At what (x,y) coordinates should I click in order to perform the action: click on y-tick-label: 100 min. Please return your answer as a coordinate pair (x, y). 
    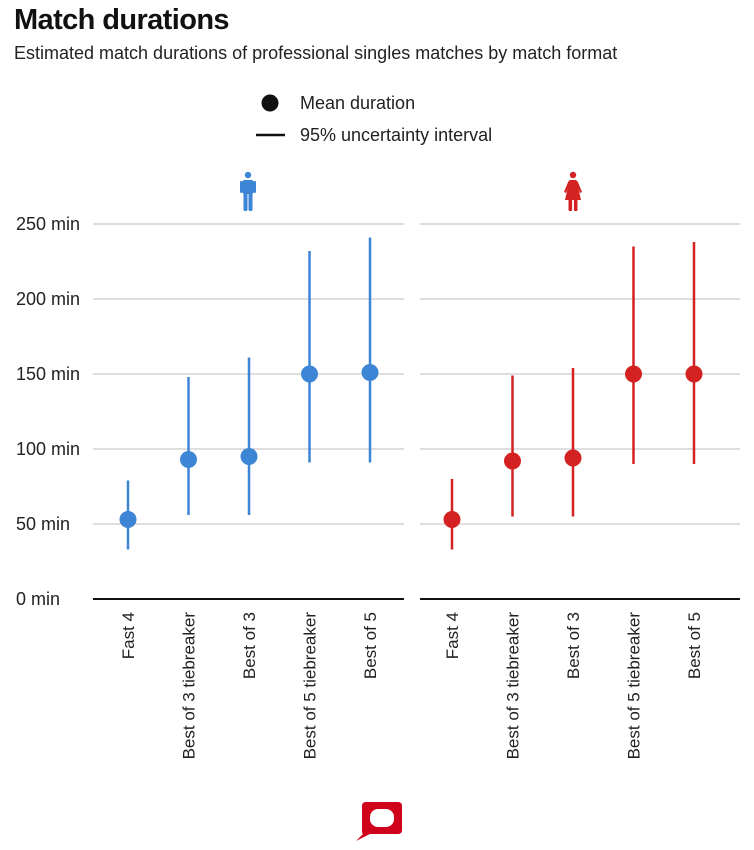
    Looking at the image, I should click on (48, 449).